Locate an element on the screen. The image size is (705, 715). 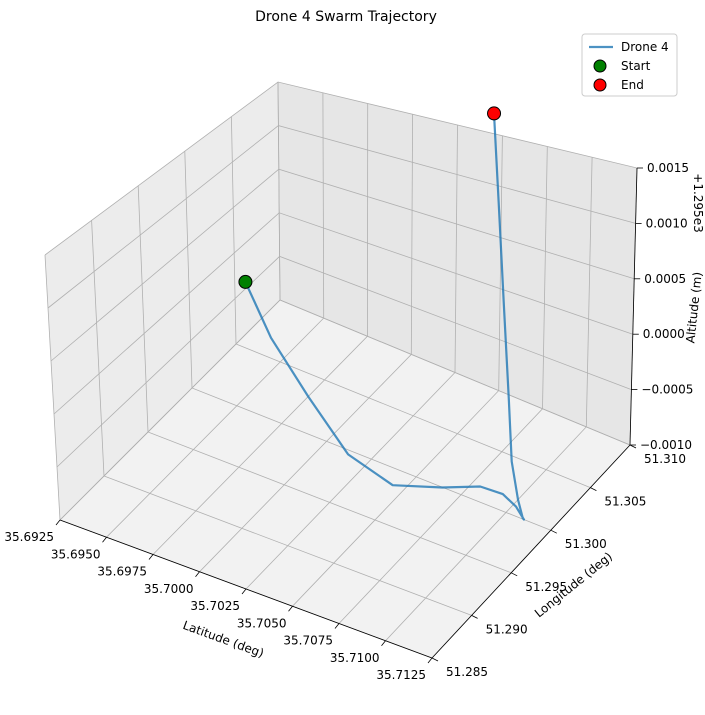
legend: Drone 4 Start End is located at coordinates (629, 65).